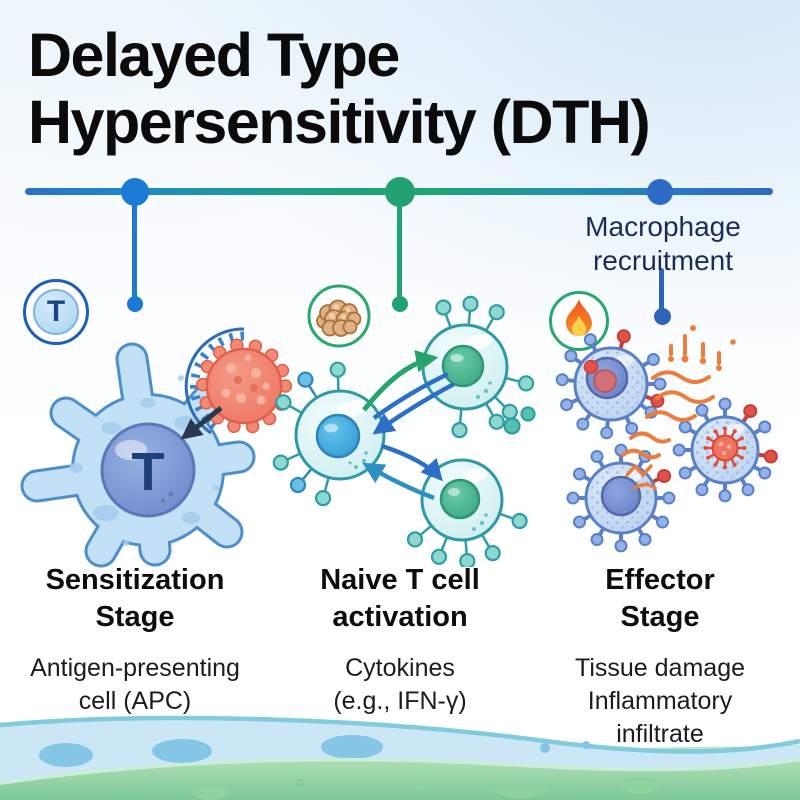  What do you see at coordinates (339, 316) in the screenshot?
I see `antigen-cluster-icon` at bounding box center [339, 316].